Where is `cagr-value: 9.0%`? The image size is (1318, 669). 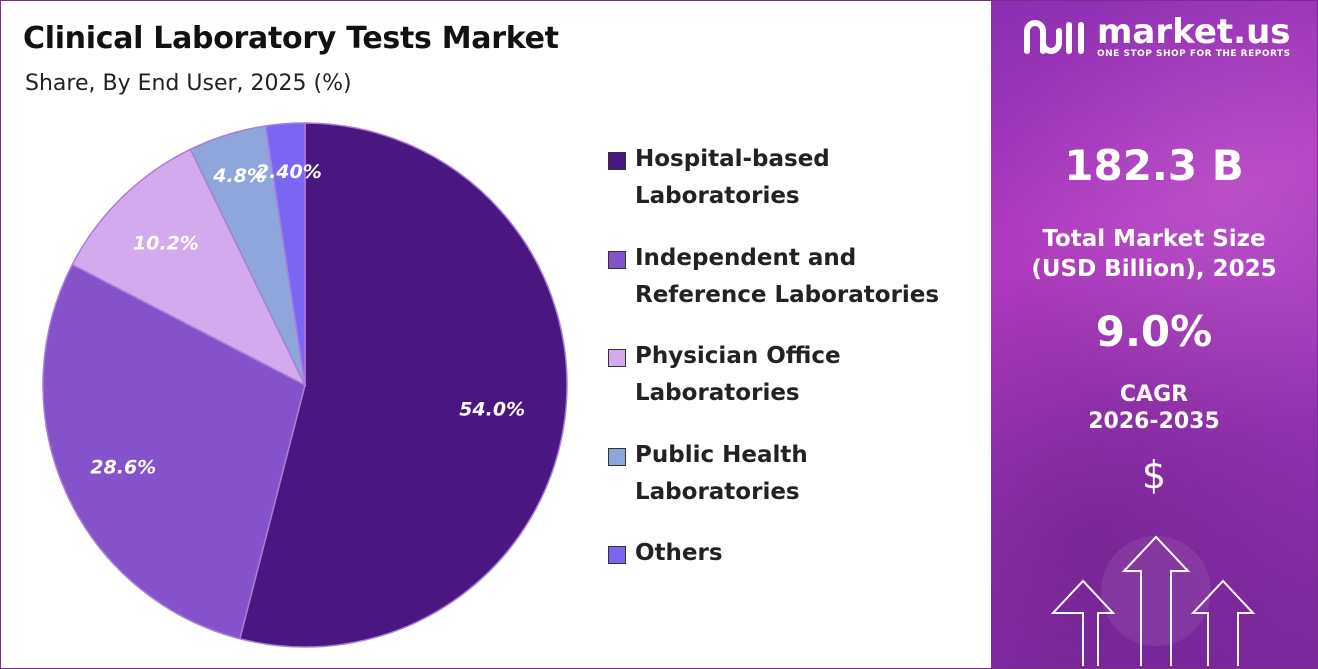
cagr-value: 9.0% is located at coordinates (1154, 331).